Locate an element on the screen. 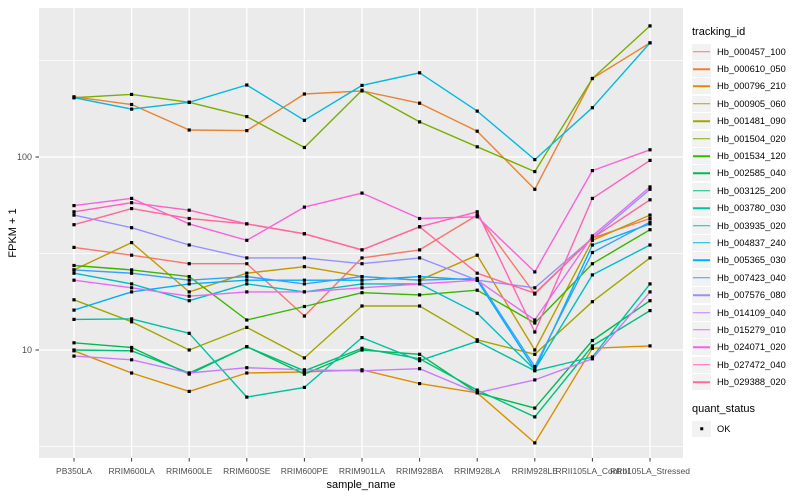 This screenshot has width=800, height=500. x-tick-label-RRIM928LE: RRIM928LE is located at coordinates (534, 471).